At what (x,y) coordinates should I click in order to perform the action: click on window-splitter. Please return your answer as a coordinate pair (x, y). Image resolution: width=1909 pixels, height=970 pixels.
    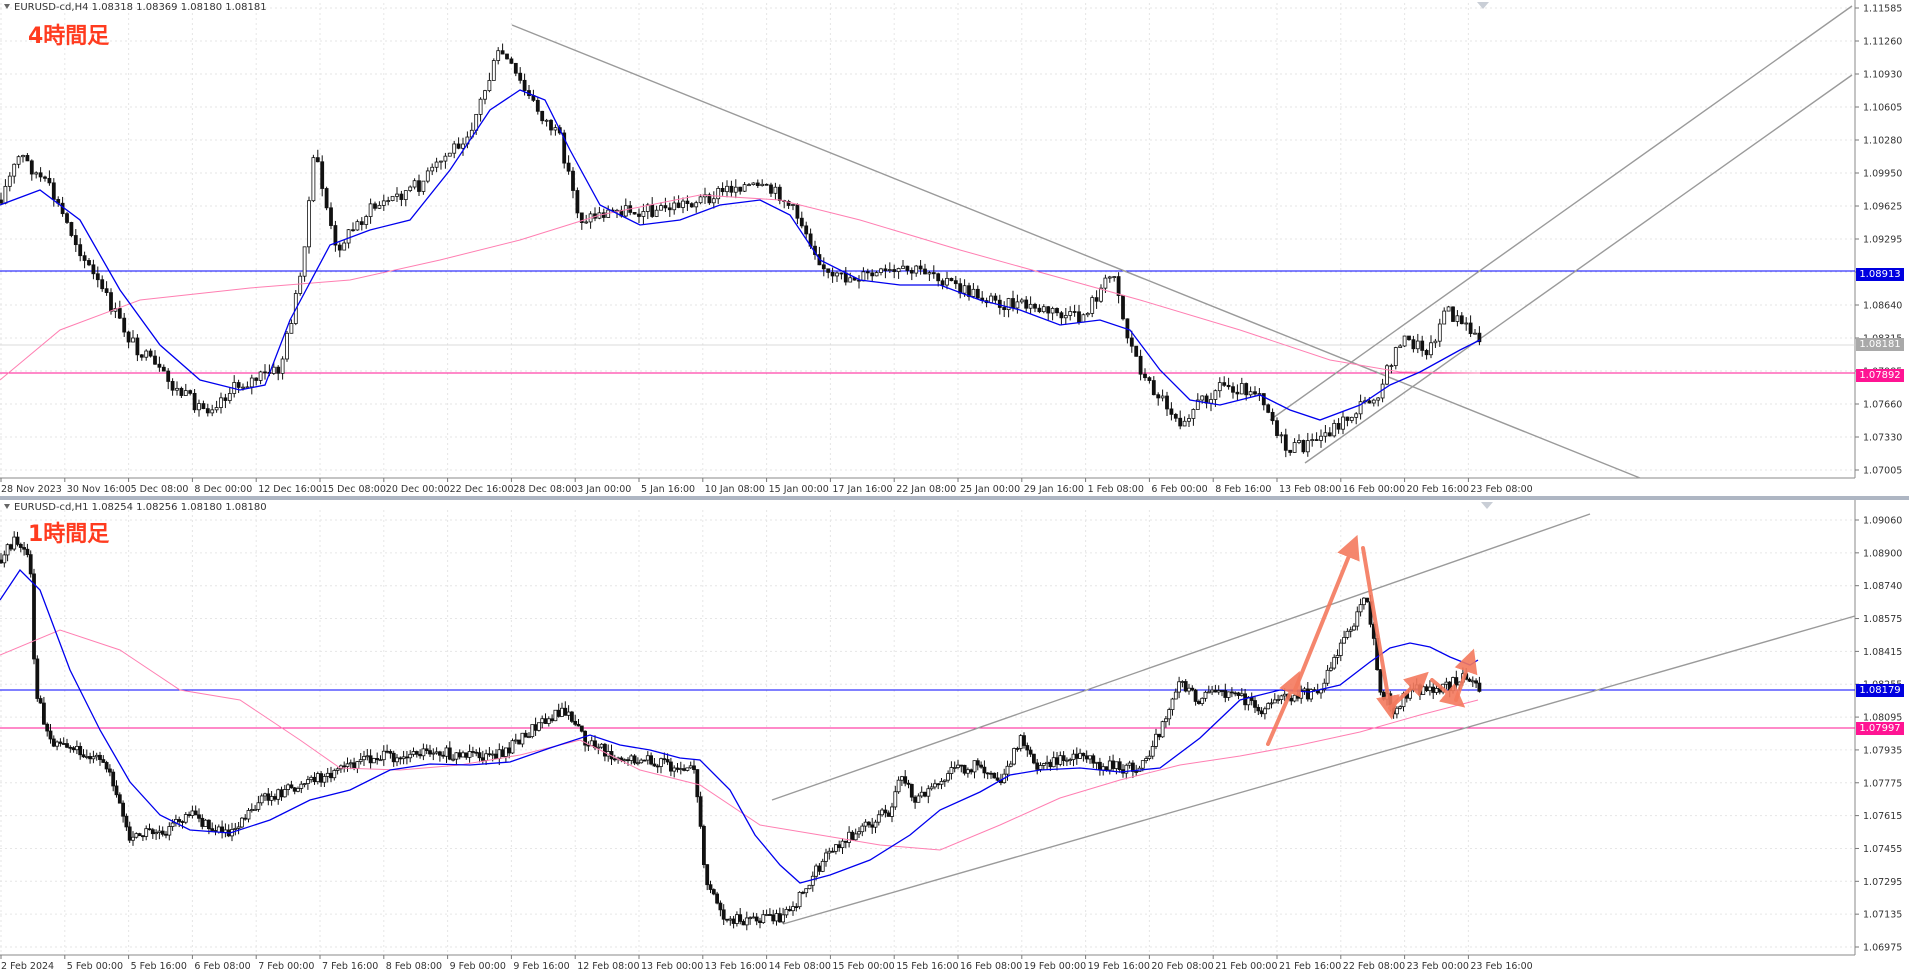
    Looking at the image, I should click on (954, 498).